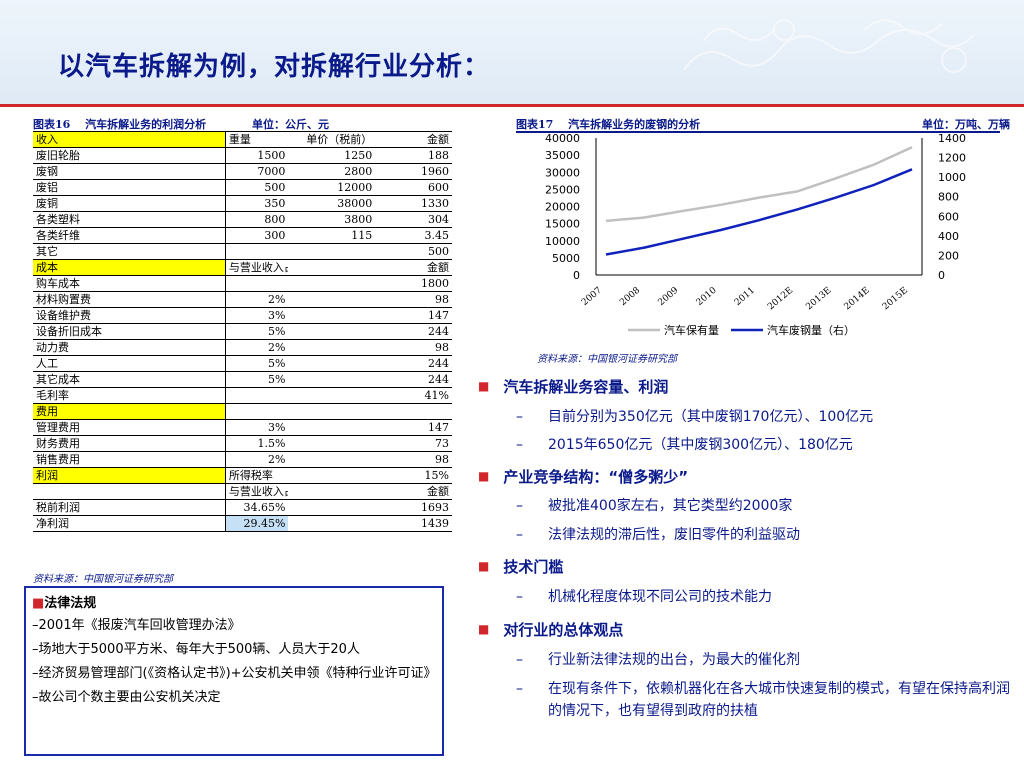  I want to click on table-cell: 销售费用, so click(129, 459).